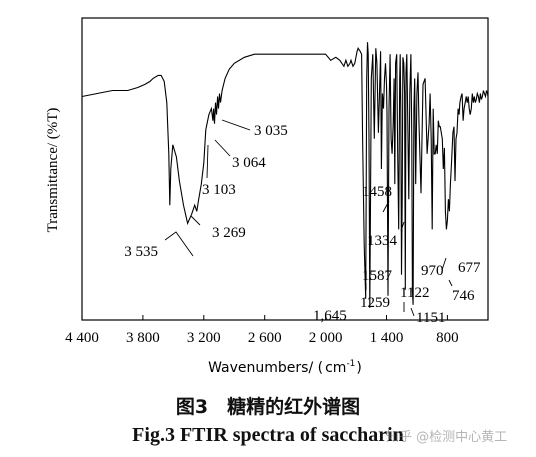 The width and height of the screenshot is (536, 457). Describe the element at coordinates (204, 338) in the screenshot. I see `x-tick-label: 3 200` at that location.